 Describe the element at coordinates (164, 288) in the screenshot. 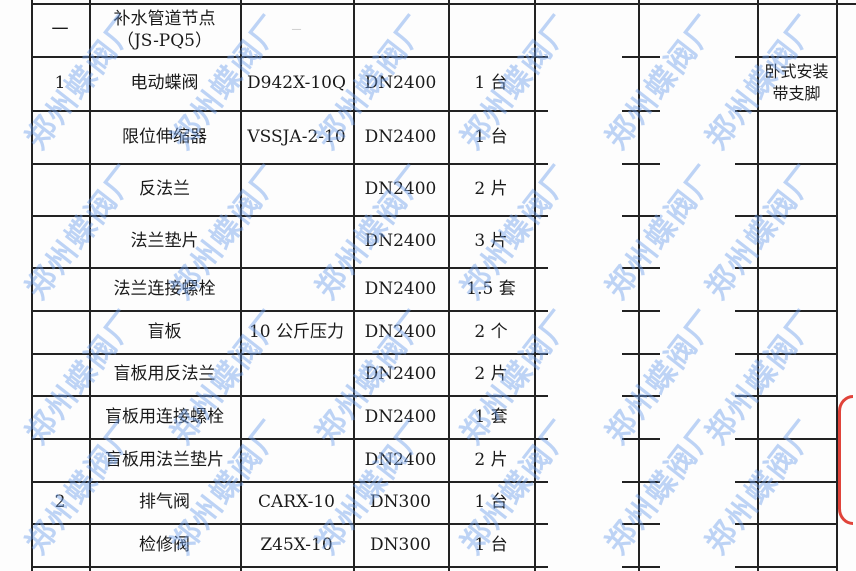

I see `item-name: 法兰连接螺栓` at that location.